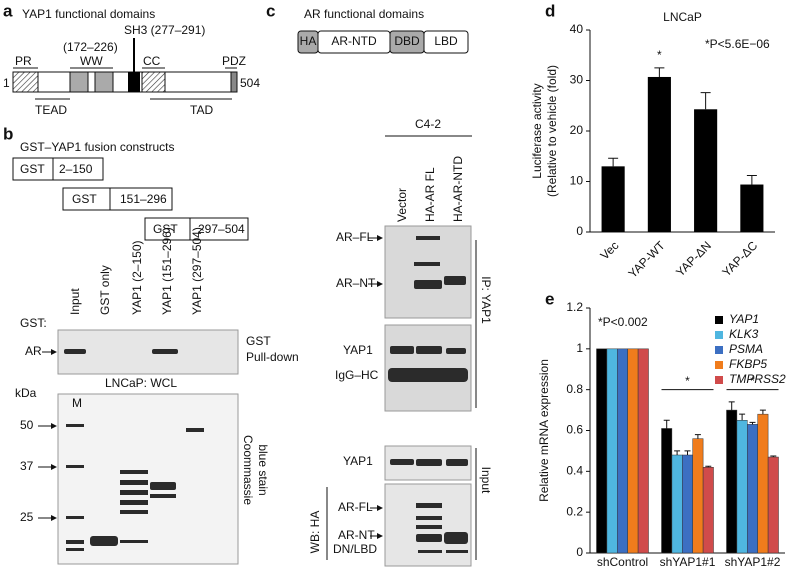  I want to click on panel-label: d, so click(550, 10).